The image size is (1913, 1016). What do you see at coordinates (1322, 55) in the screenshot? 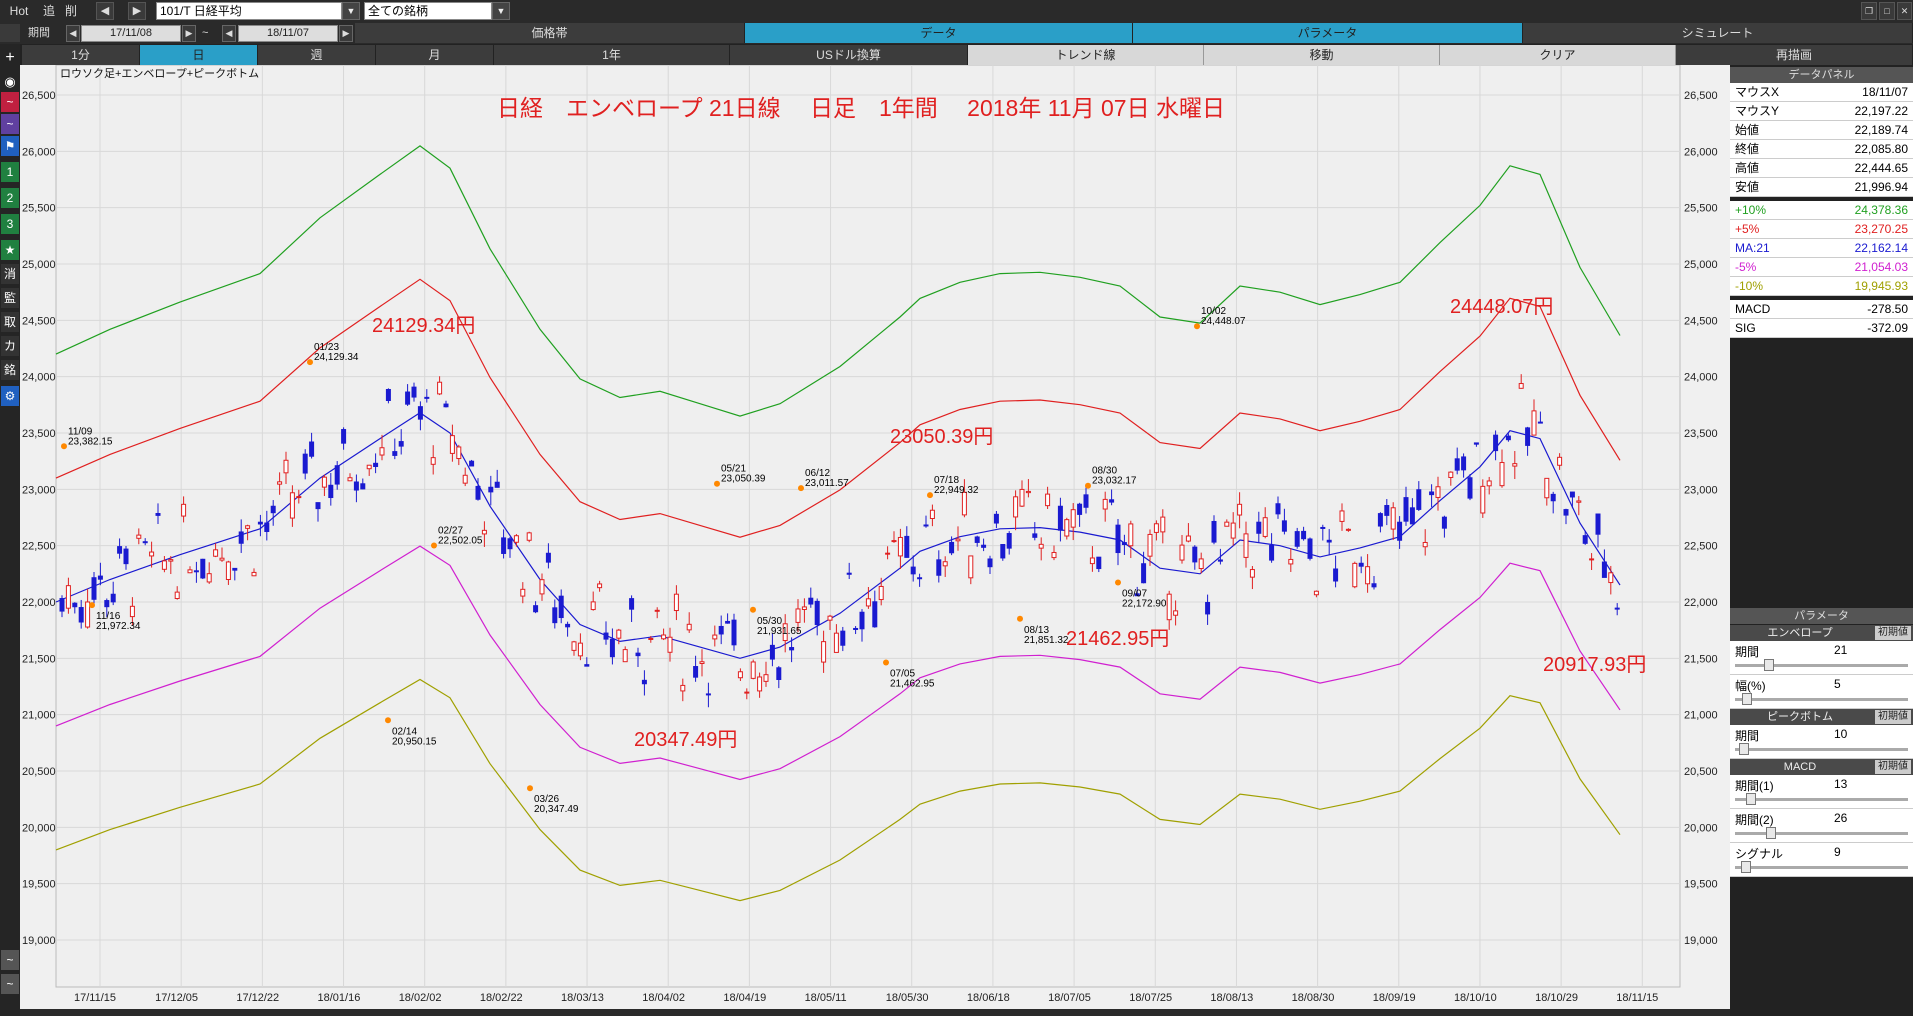
I see `move-button: 移動` at bounding box center [1322, 55].